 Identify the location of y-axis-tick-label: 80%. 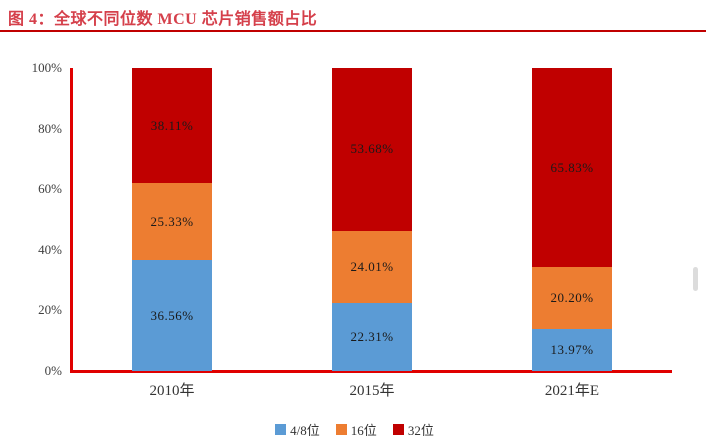
(50, 128).